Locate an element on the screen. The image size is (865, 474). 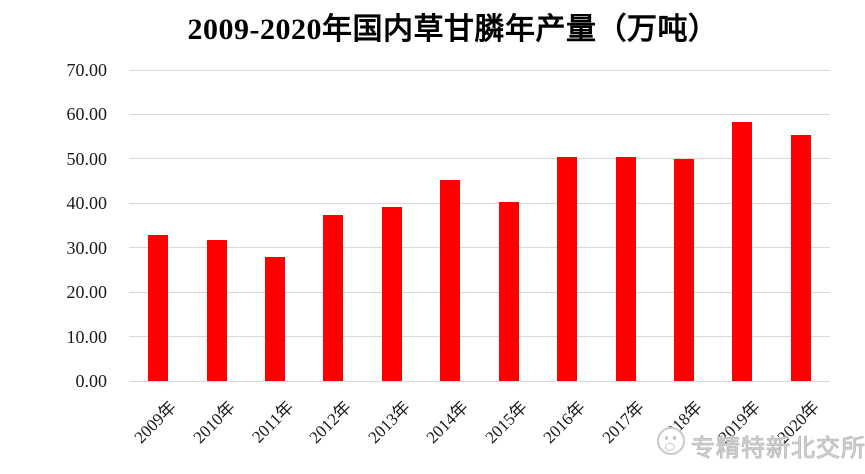
x-tick-label: 2013年 is located at coordinates (389, 422).